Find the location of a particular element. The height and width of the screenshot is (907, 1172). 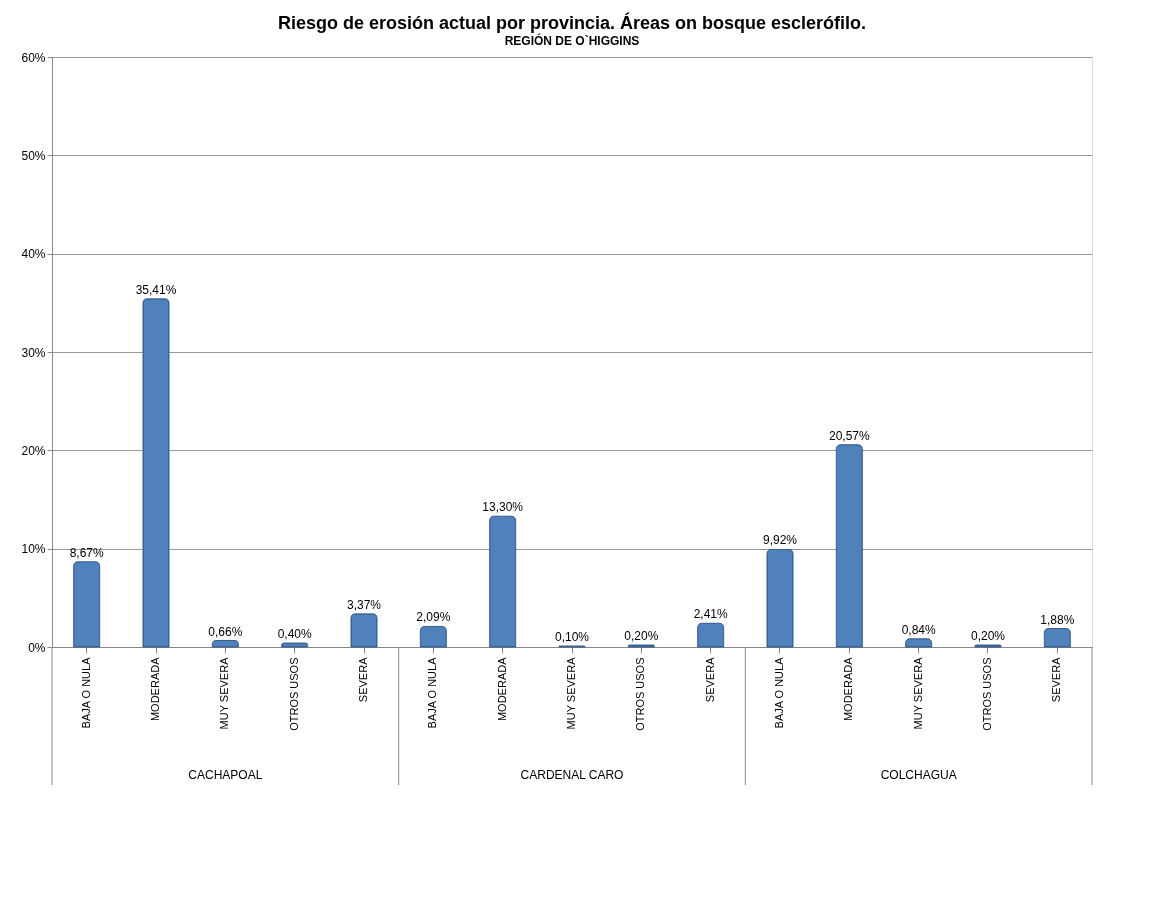

data-label: 0,66% is located at coordinates (225, 631).